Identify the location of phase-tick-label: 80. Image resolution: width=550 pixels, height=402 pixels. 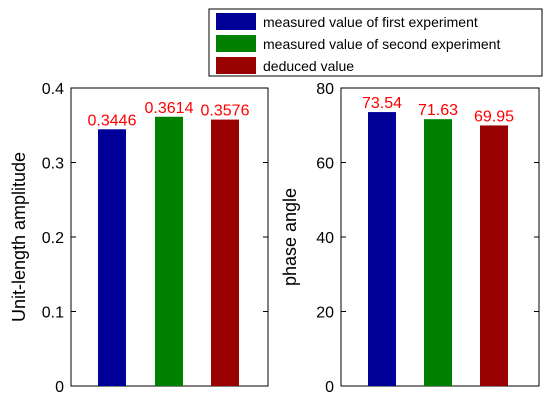
(325, 89).